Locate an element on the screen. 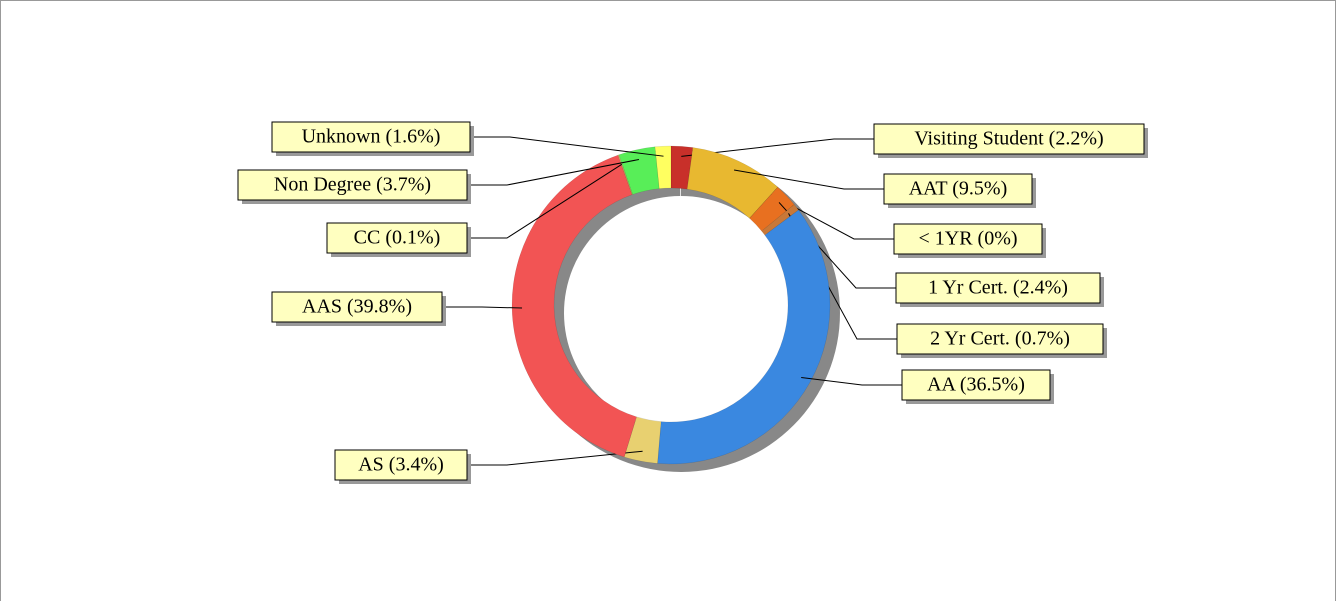 The height and width of the screenshot is (601, 1337). slice-label: AAT (9.5%) is located at coordinates (958, 189).